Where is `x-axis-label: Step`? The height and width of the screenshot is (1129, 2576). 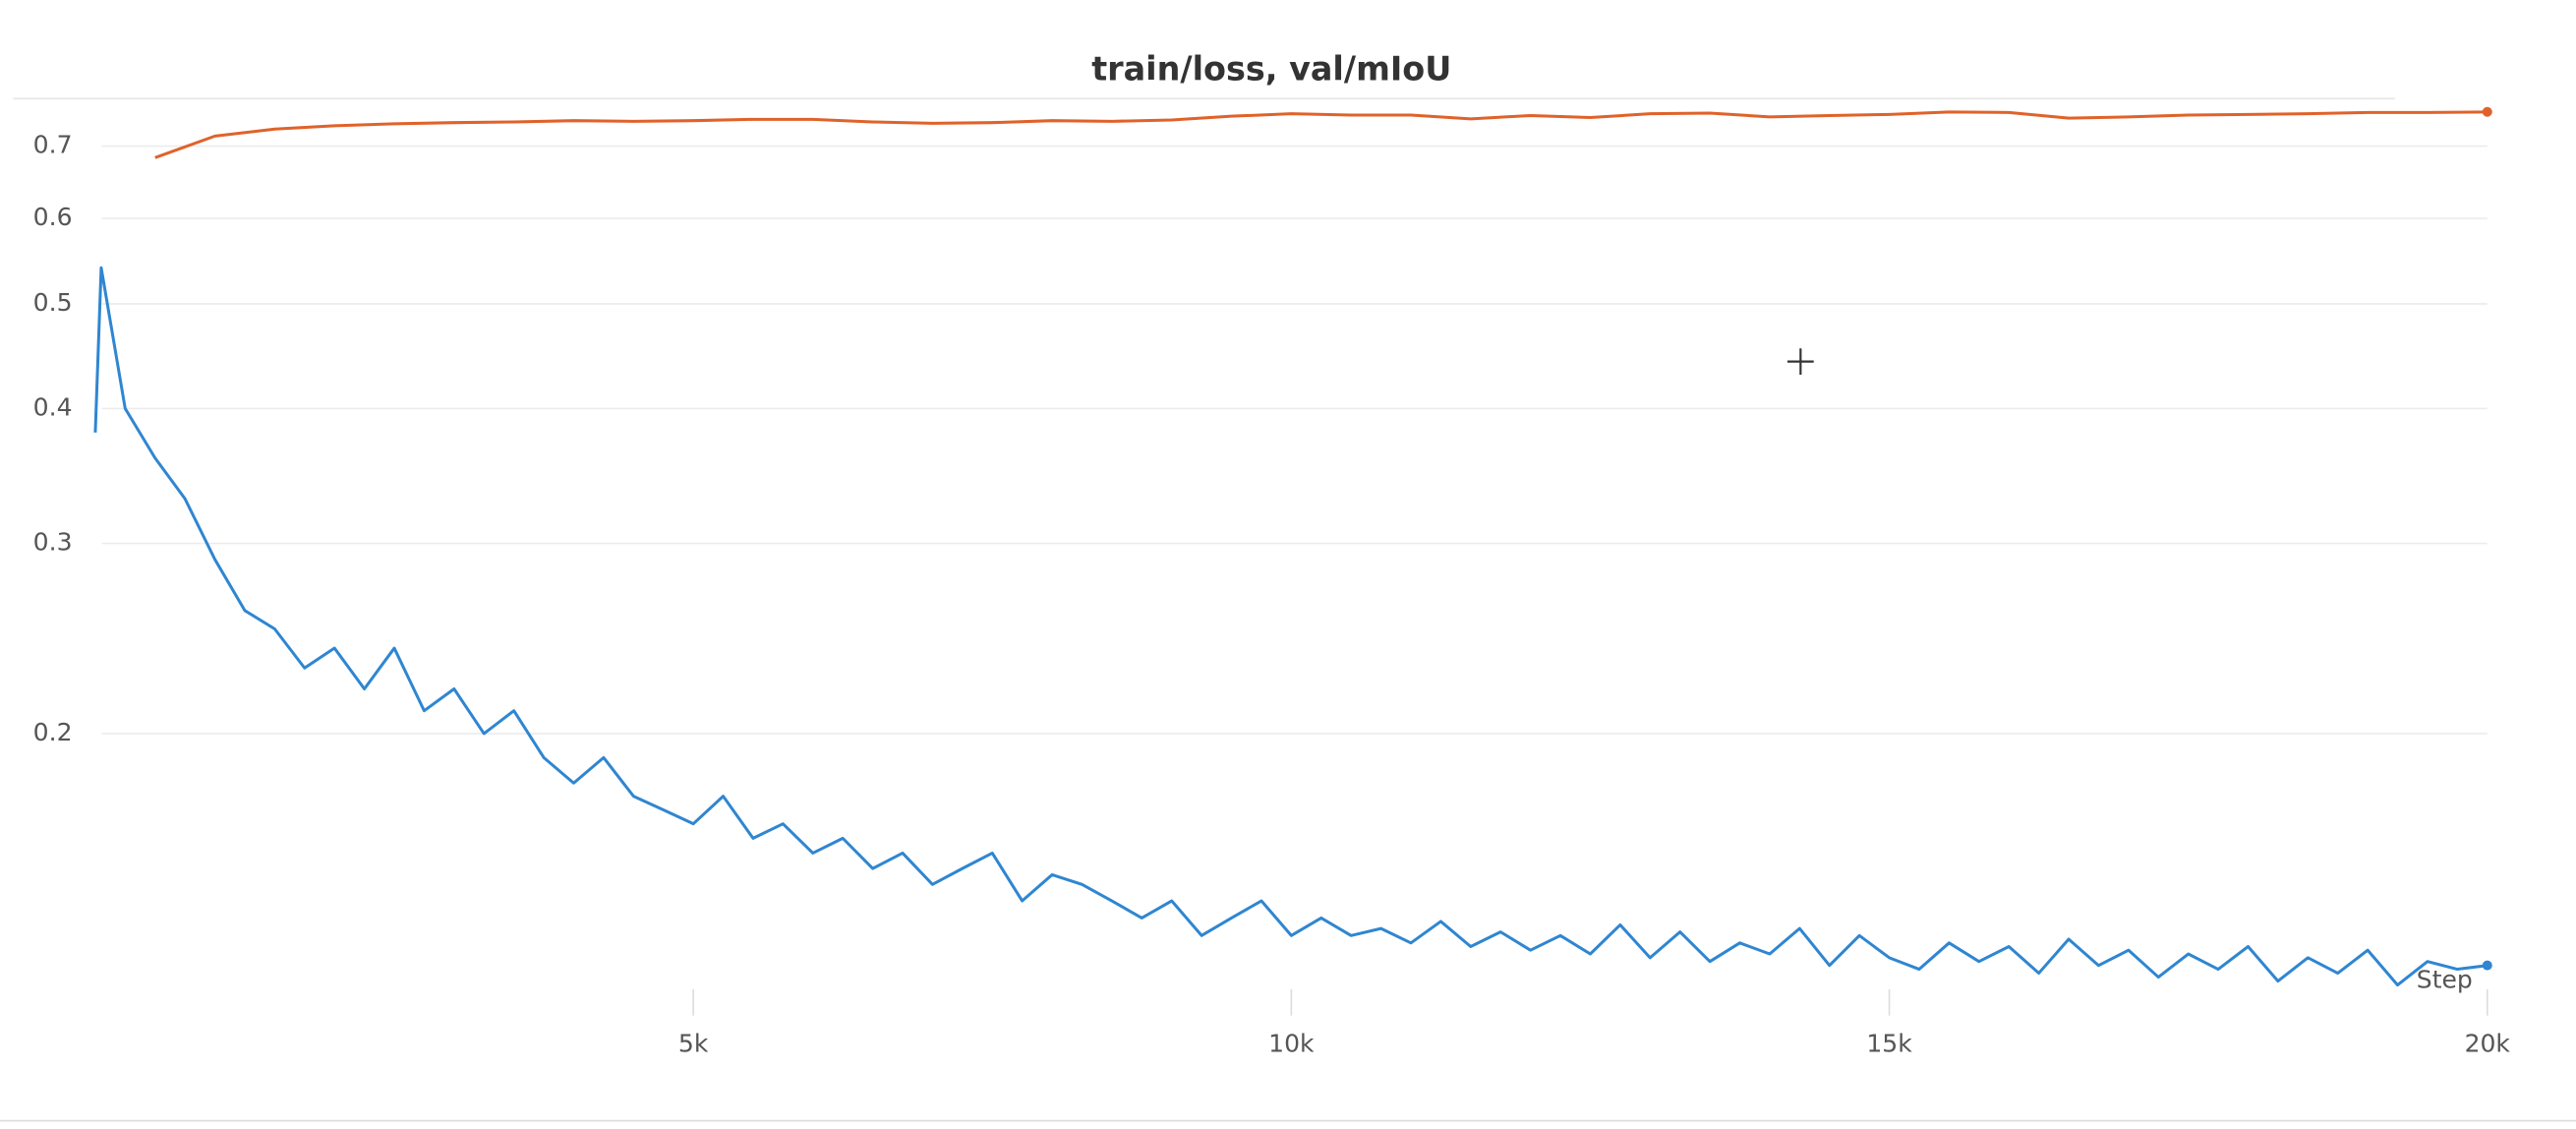
x-axis-label: Step is located at coordinates (2445, 980).